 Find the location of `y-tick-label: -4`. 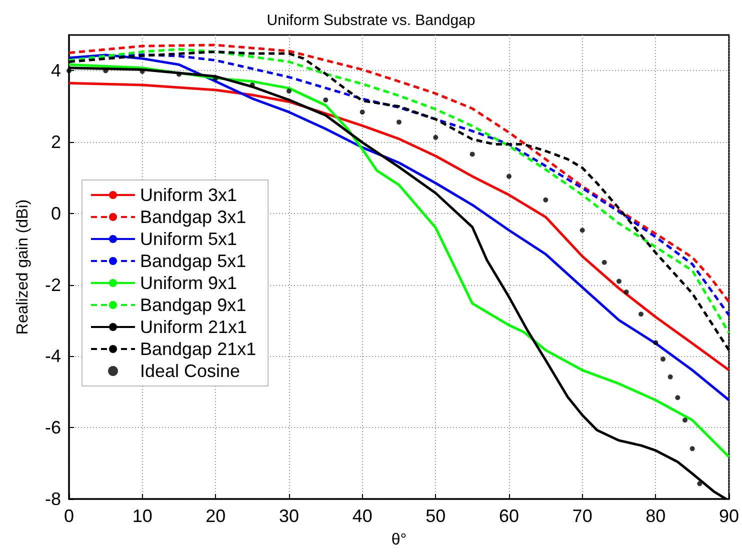

y-tick-label: -4 is located at coordinates (52, 356).